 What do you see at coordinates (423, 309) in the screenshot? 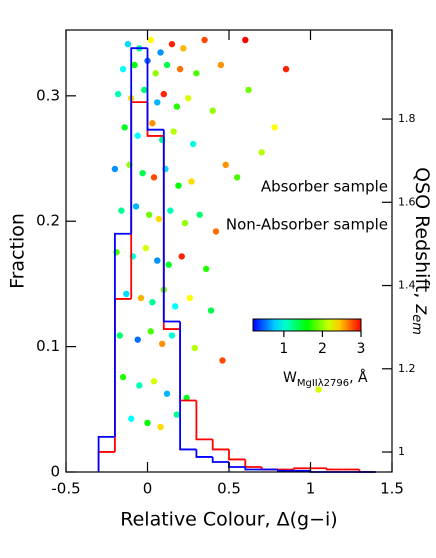
I see `y2-label-var: z` at bounding box center [423, 309].